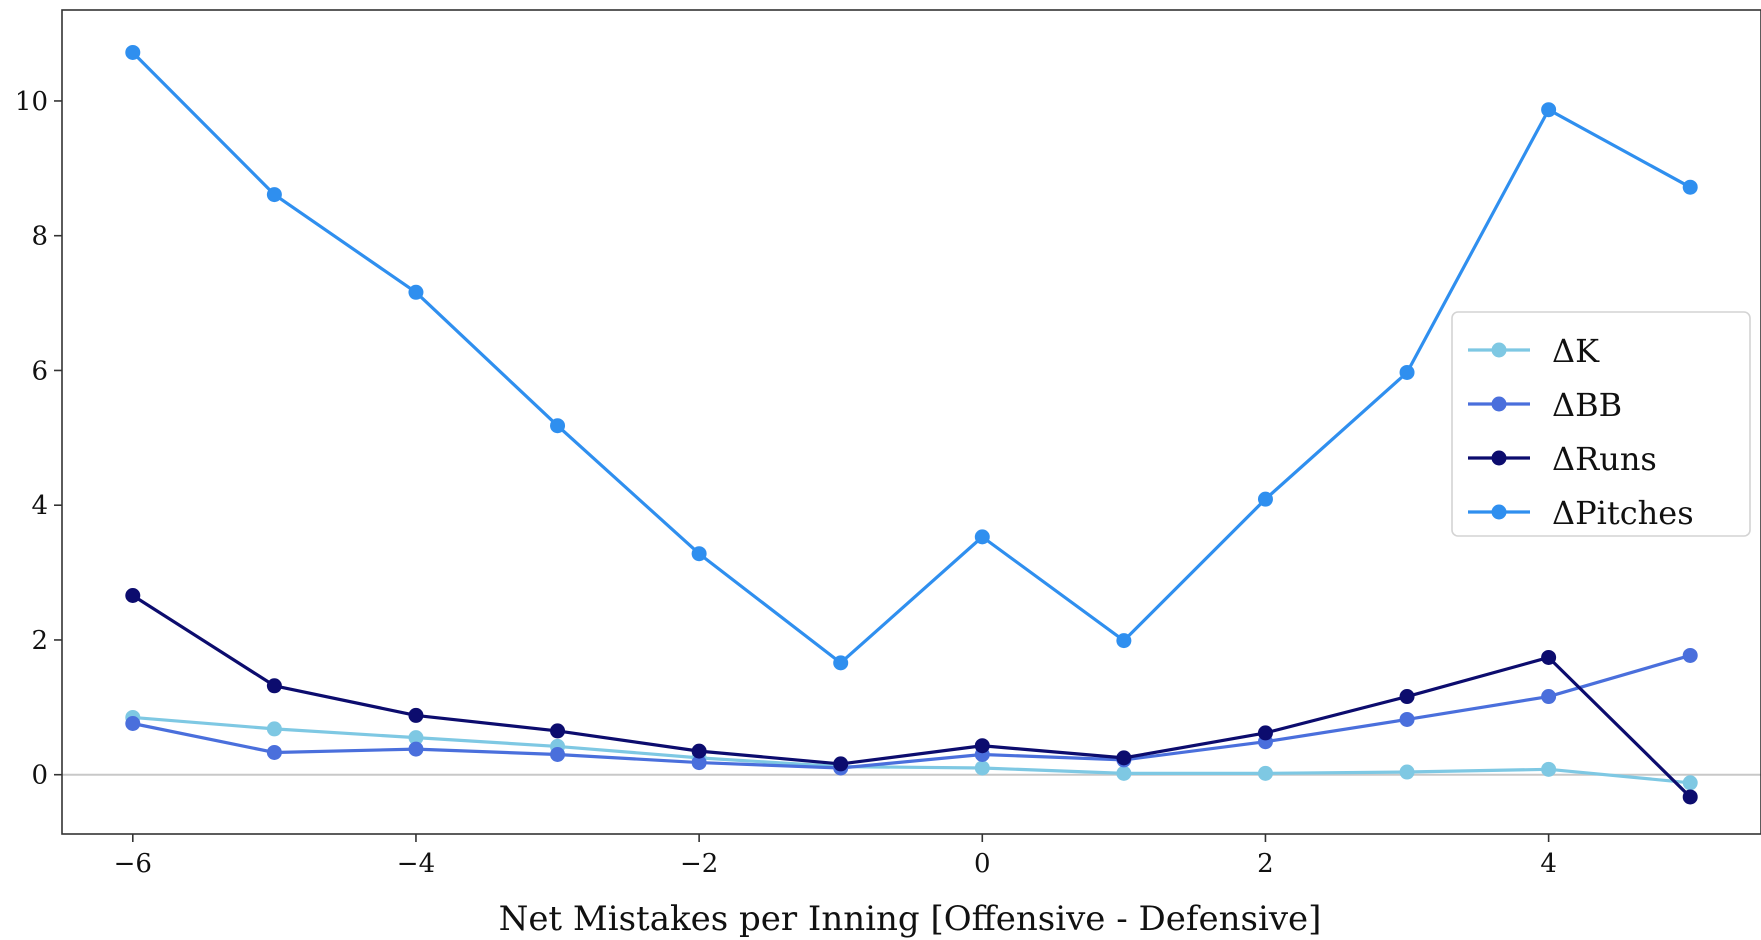  Describe the element at coordinates (39, 237) in the screenshot. I see `y-tick-label: 8` at that location.